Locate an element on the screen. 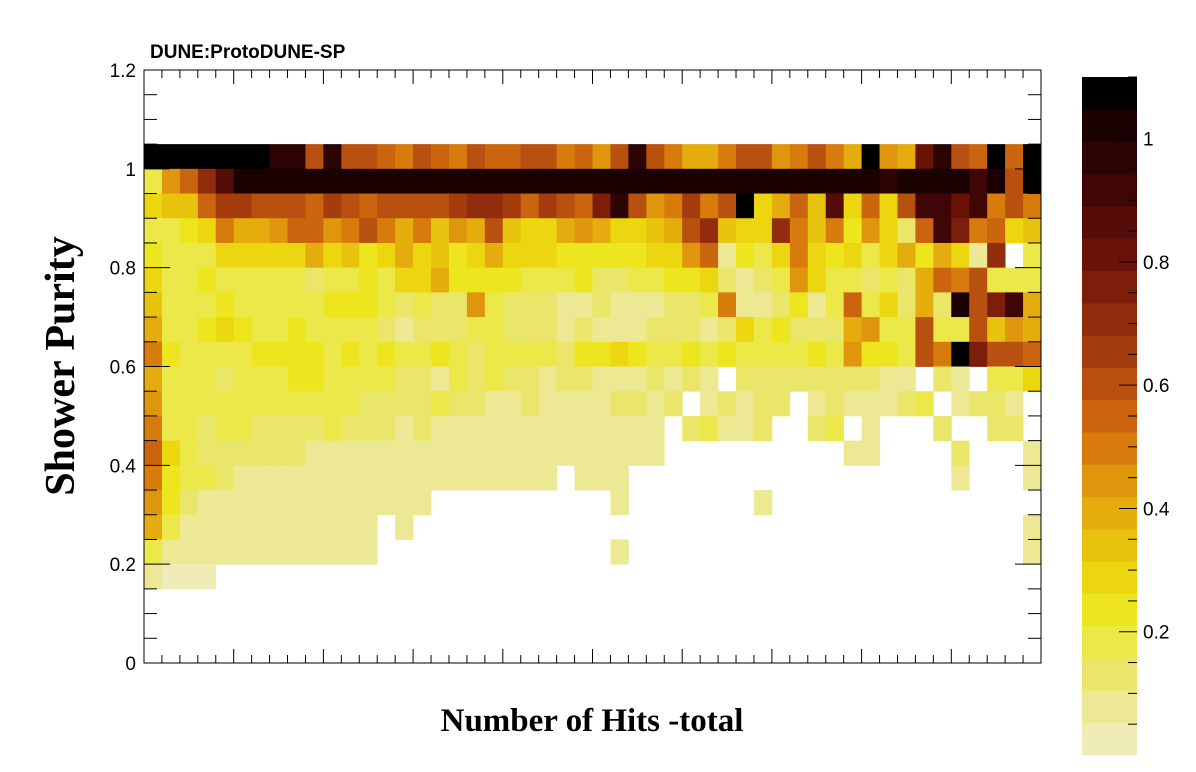 This screenshot has width=1196, height=772. colorbar is located at coordinates (1109, 416).